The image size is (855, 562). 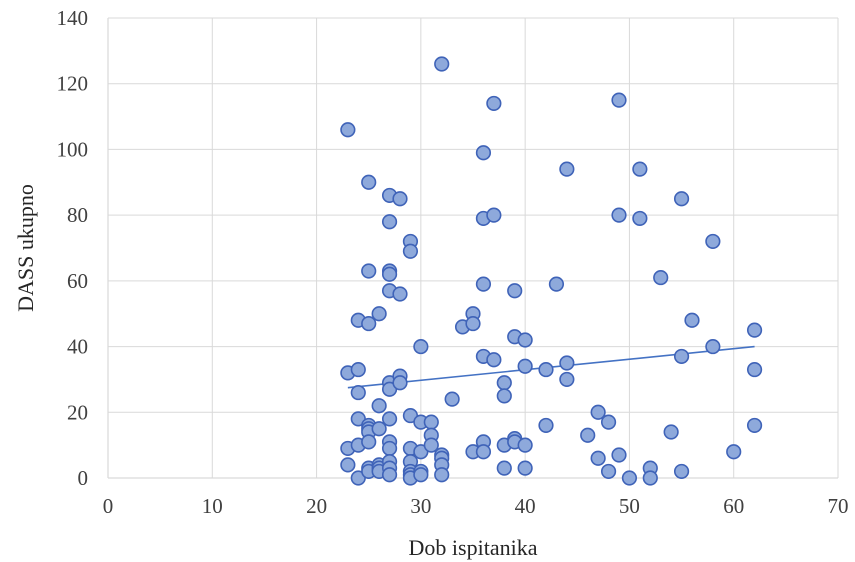 I want to click on y-tick-label: 80, so click(x=77, y=215).